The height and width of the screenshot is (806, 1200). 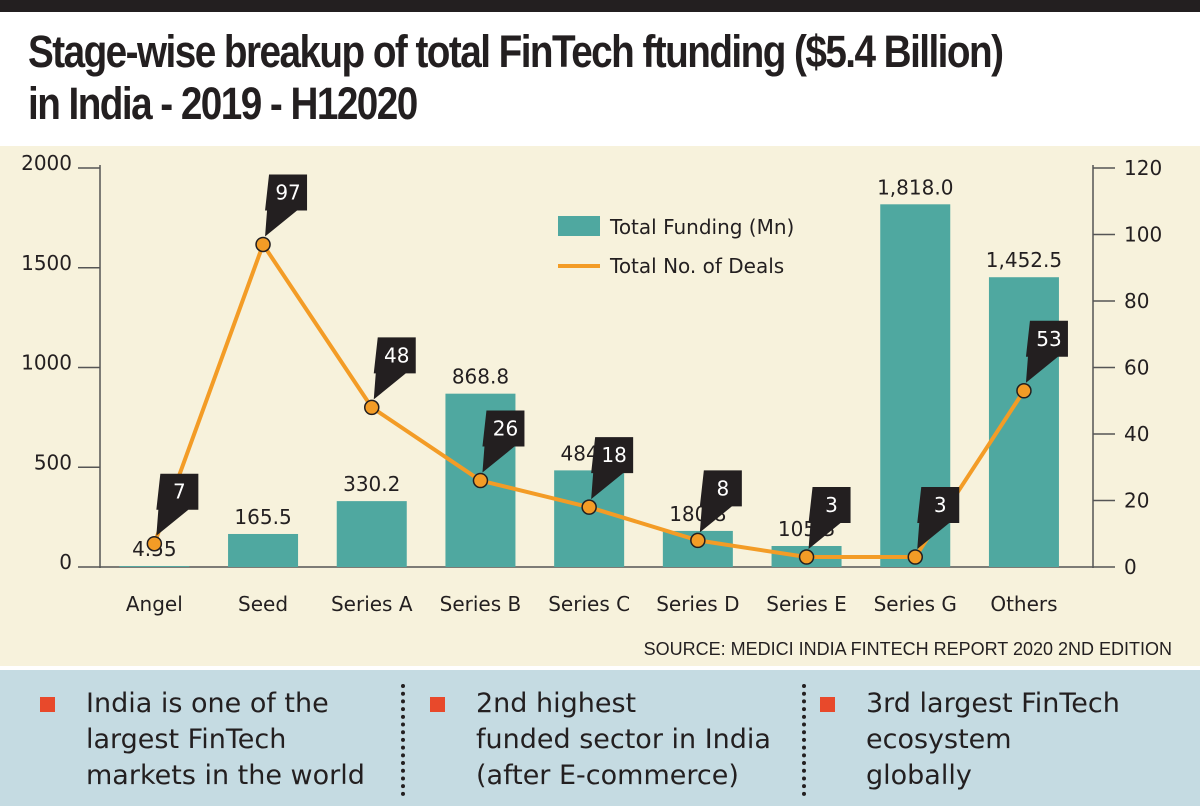 What do you see at coordinates (556, 703) in the screenshot?
I see `fact-2-line-1: 2nd highest` at bounding box center [556, 703].